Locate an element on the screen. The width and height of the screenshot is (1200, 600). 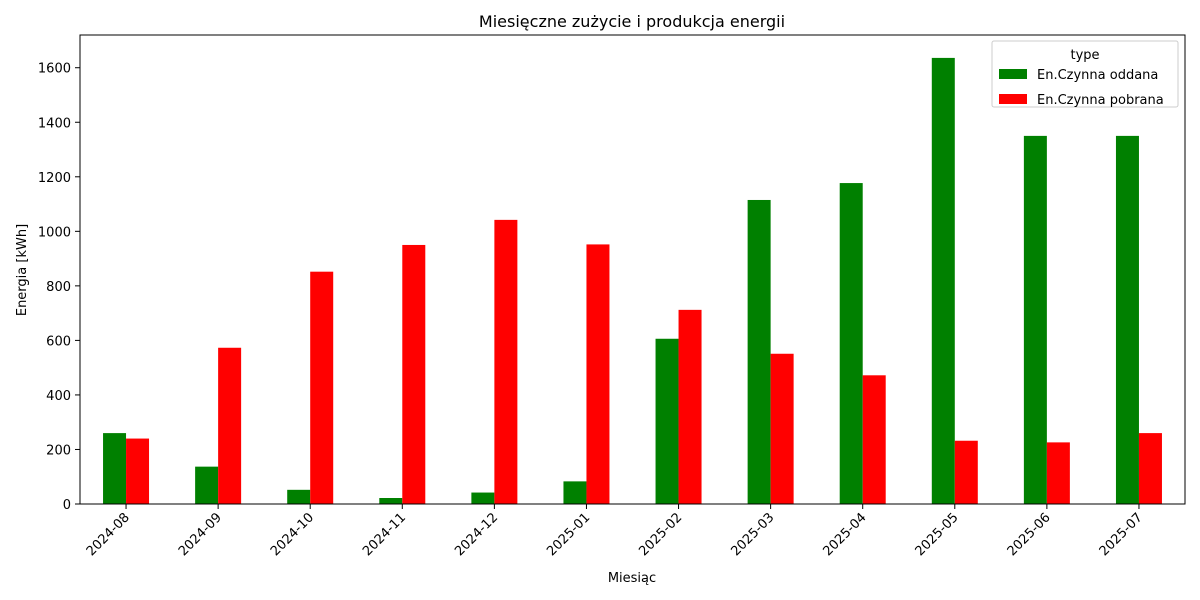
y-axis-label: Energia [kWh] is located at coordinates (22, 270).